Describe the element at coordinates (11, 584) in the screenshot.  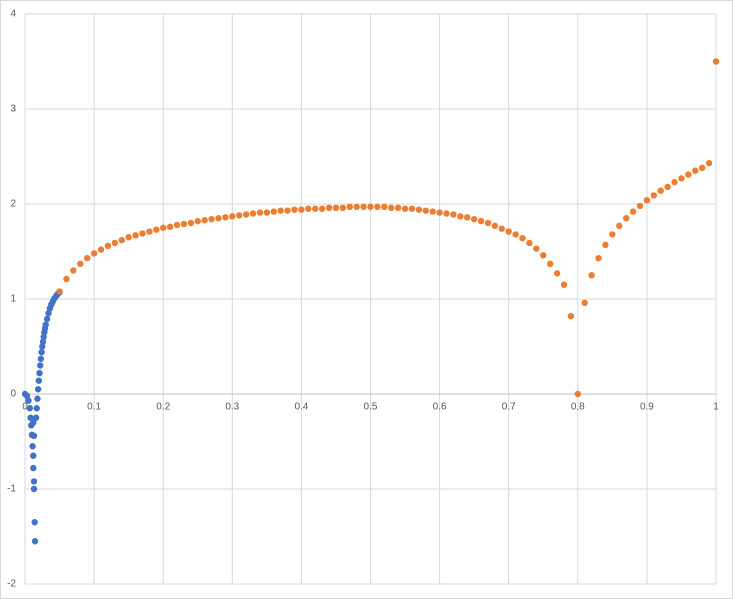
I see `y-tick-label: -2` at that location.